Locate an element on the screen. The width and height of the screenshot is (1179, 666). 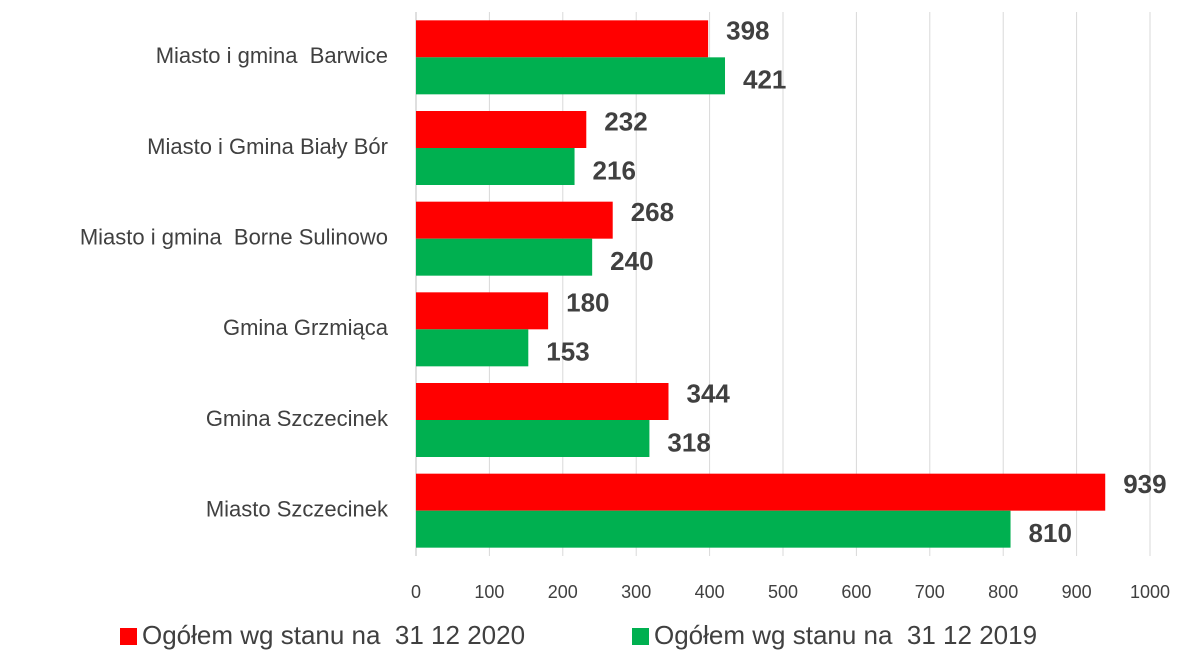
data-label: 344 is located at coordinates (708, 393).